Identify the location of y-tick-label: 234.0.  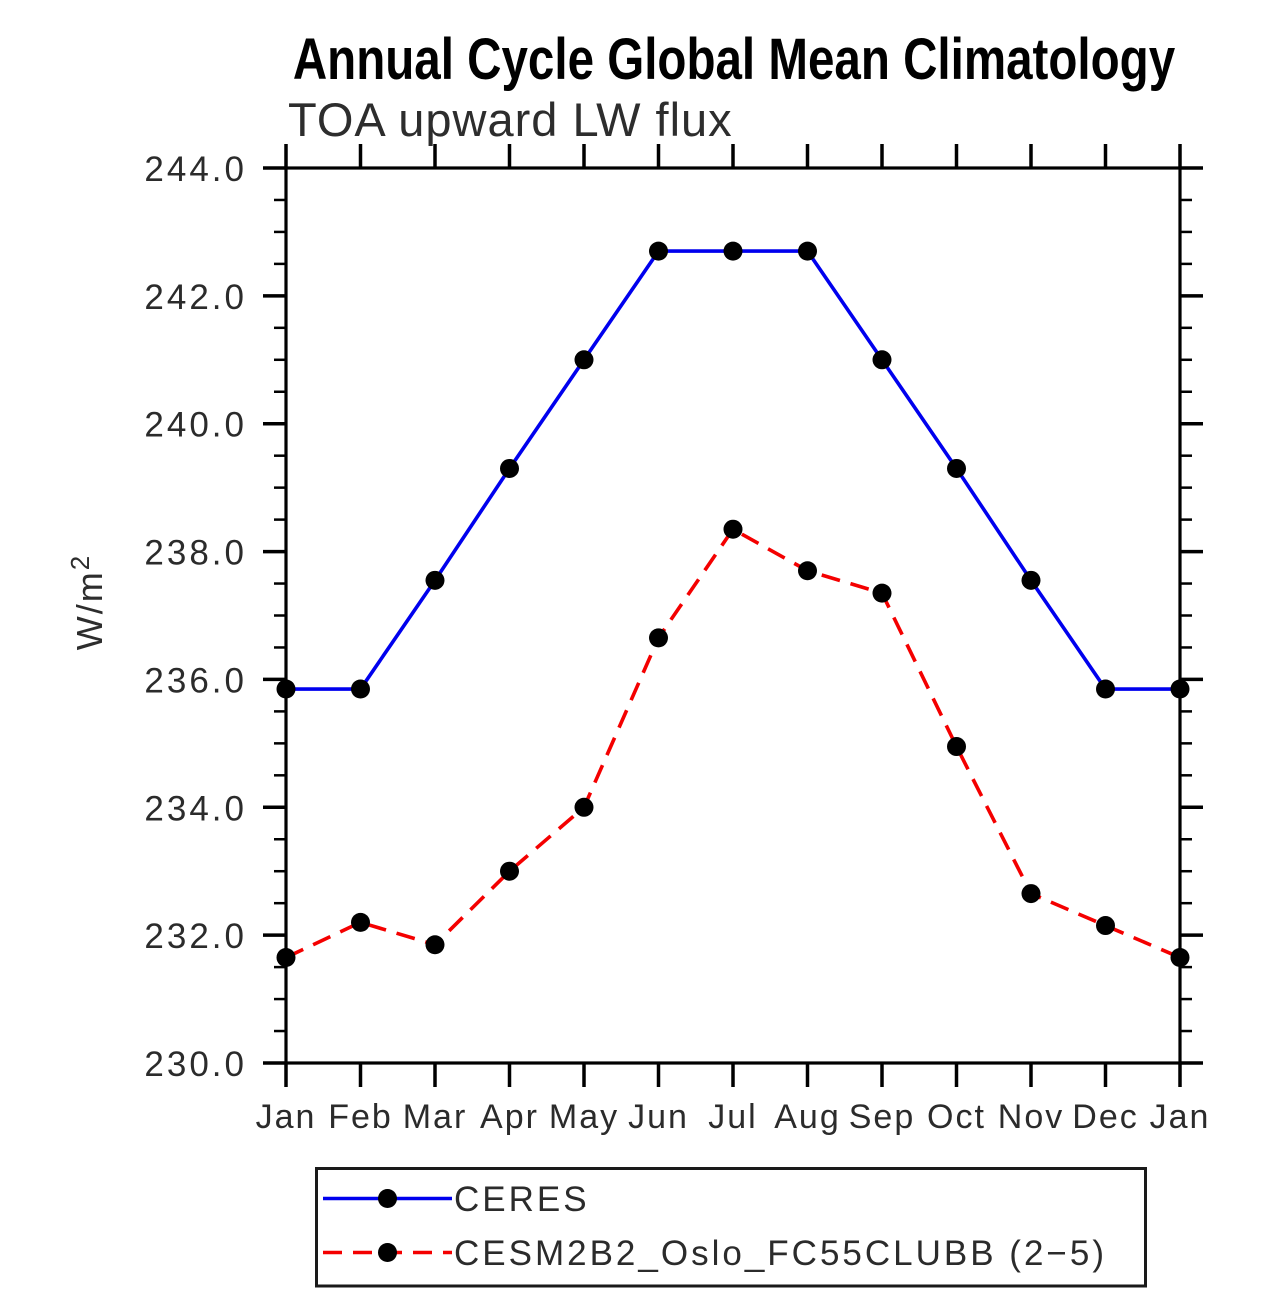
(195, 808).